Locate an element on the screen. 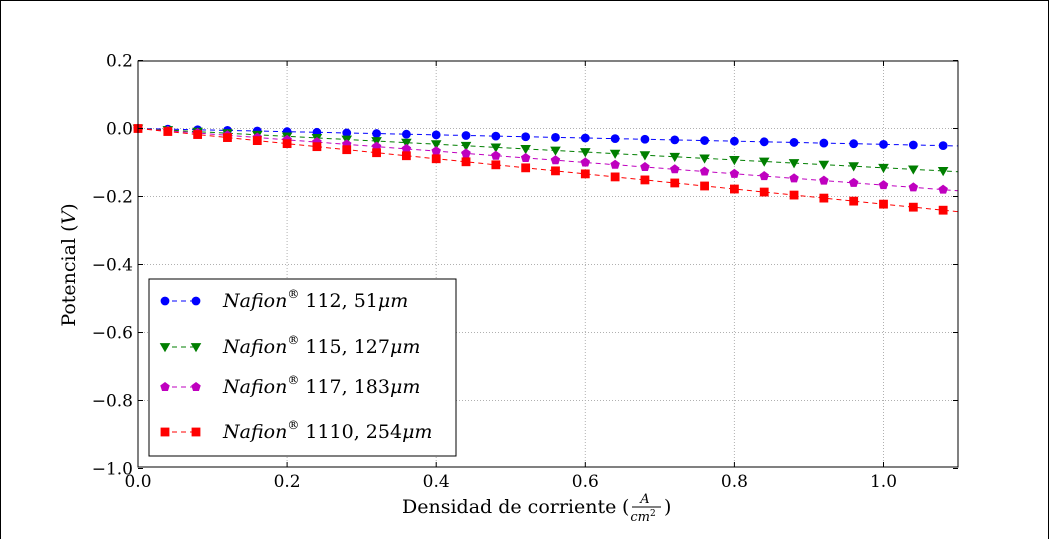  x-tick-label: 1.0 is located at coordinates (883, 482).